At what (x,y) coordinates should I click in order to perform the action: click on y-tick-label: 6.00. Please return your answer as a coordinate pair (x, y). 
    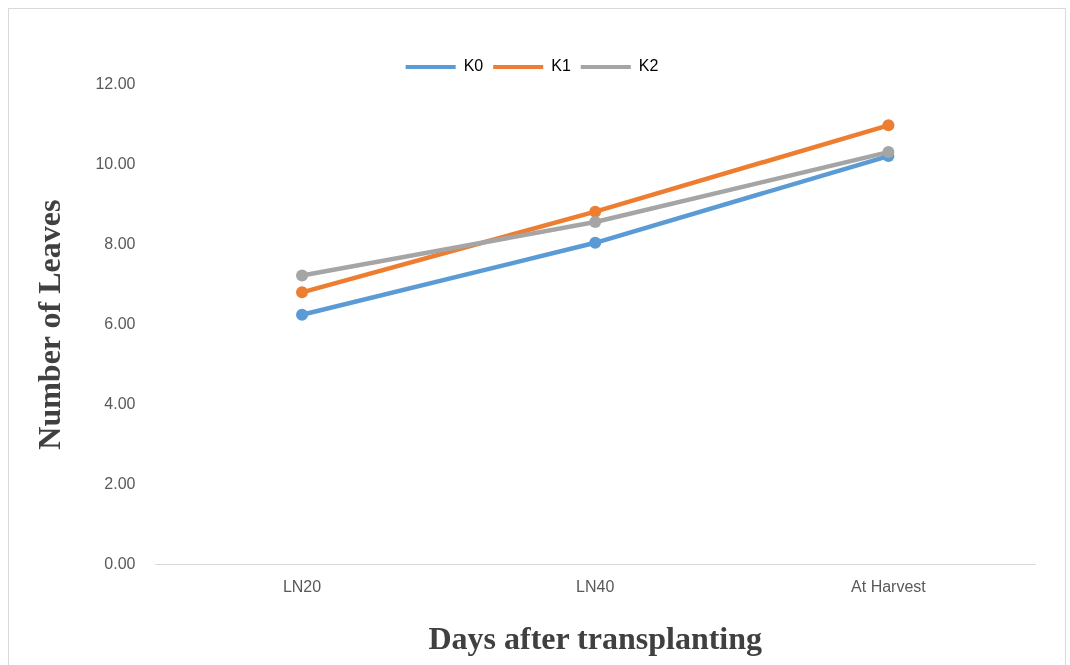
    Looking at the image, I should click on (120, 324).